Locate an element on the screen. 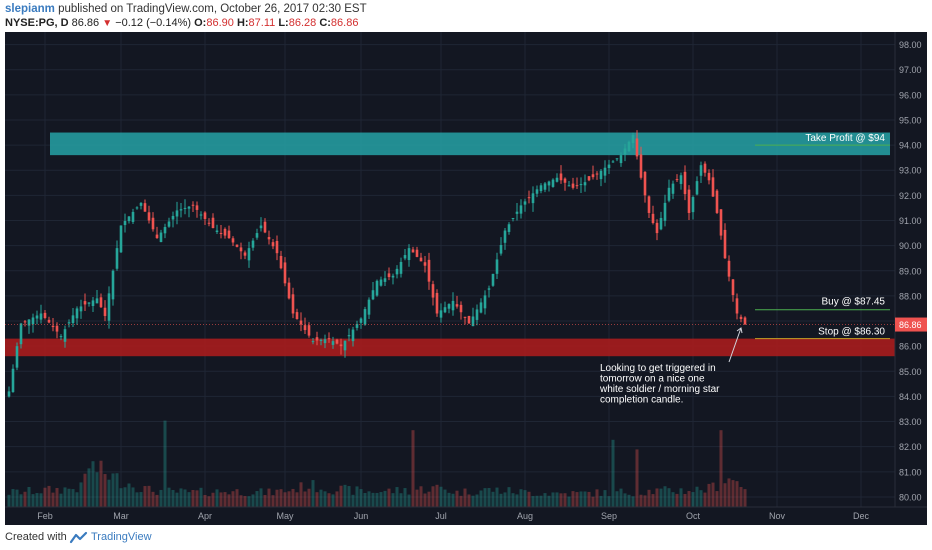  tradingview-logo-icon is located at coordinates (79, 538).